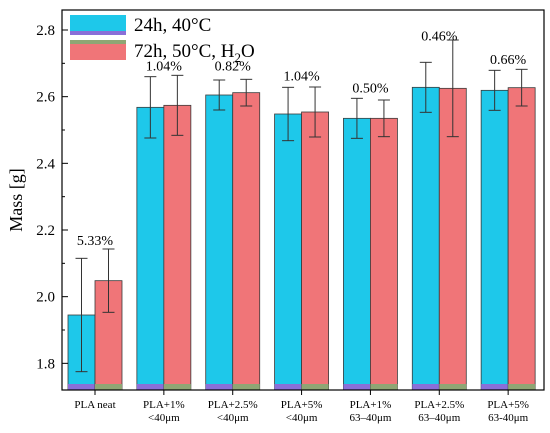 The image size is (550, 433). Describe the element at coordinates (98, 33) in the screenshot. I see `legend-swatch-series-1-stripe` at that location.